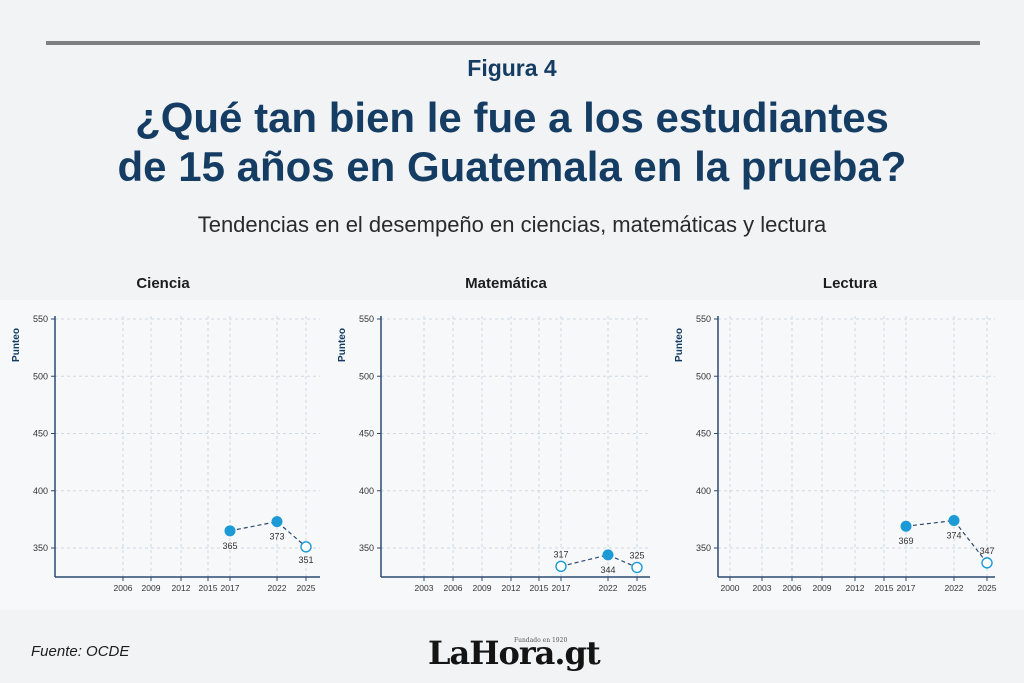 This screenshot has height=683, width=1024. I want to click on brand-logo: LaHora.gt, so click(514, 653).